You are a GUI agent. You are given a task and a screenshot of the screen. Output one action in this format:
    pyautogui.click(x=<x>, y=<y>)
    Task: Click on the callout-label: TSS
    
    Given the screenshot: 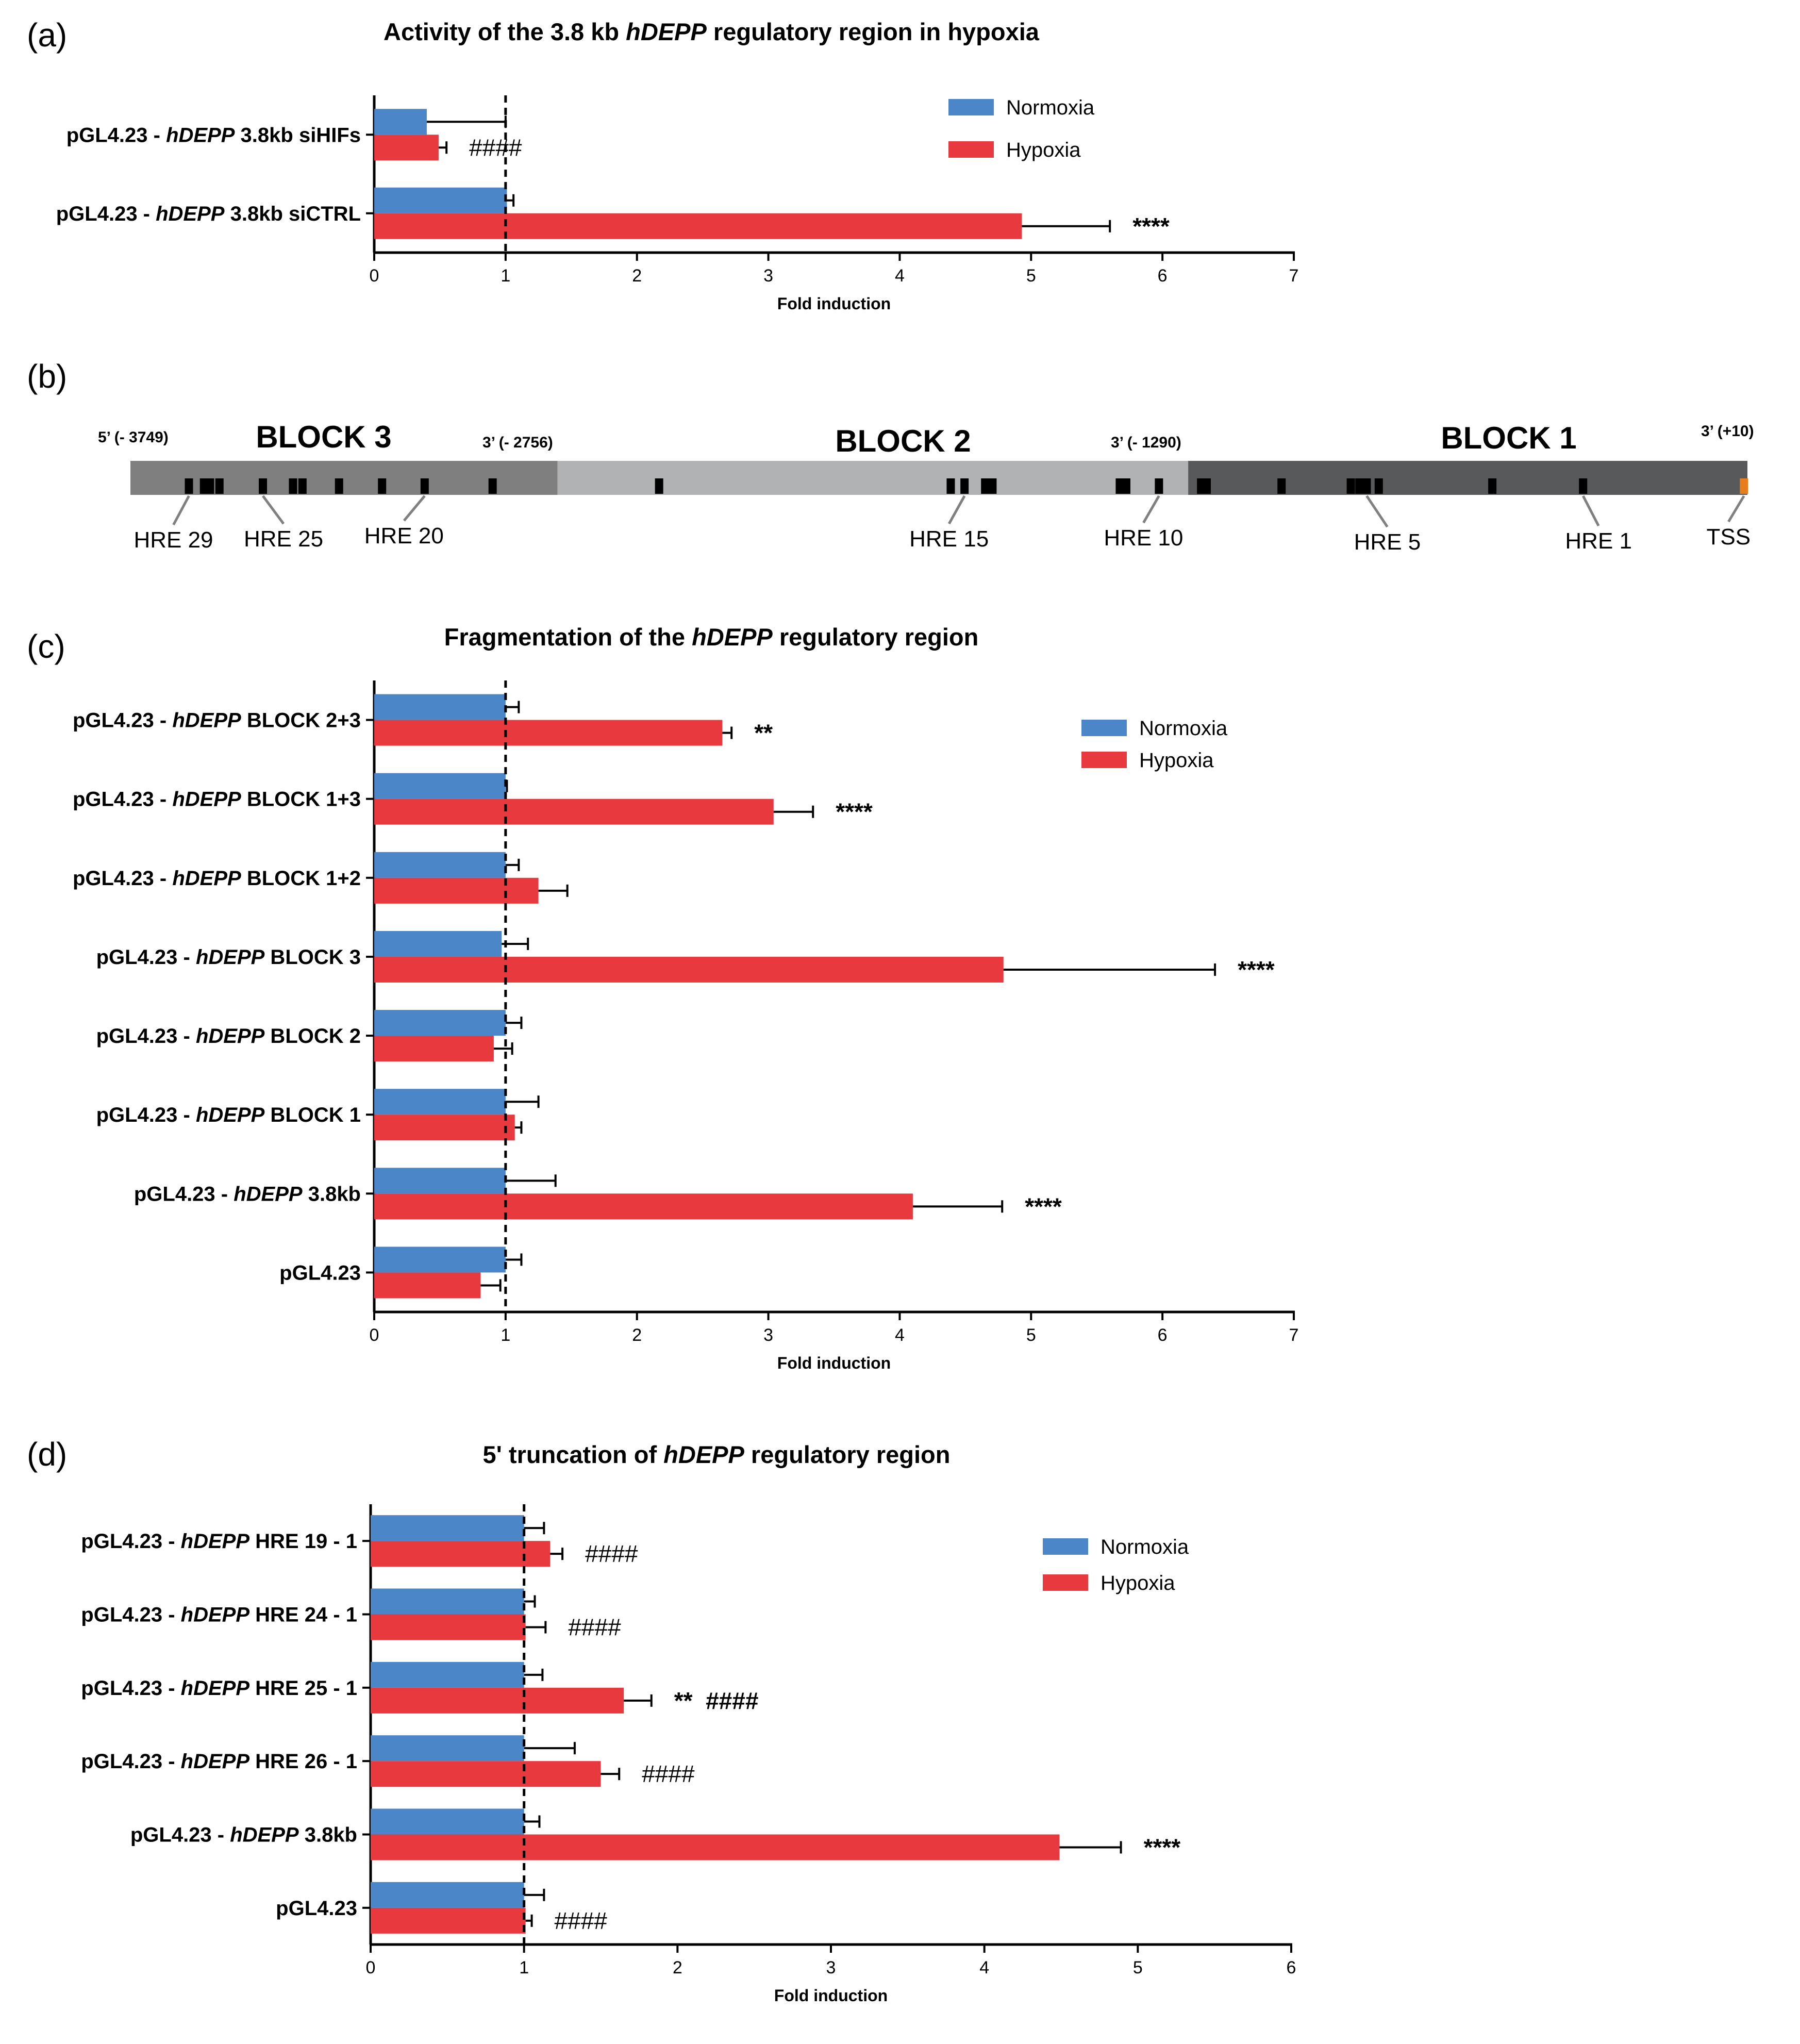 What is the action you would take?
    pyautogui.click(x=1729, y=537)
    